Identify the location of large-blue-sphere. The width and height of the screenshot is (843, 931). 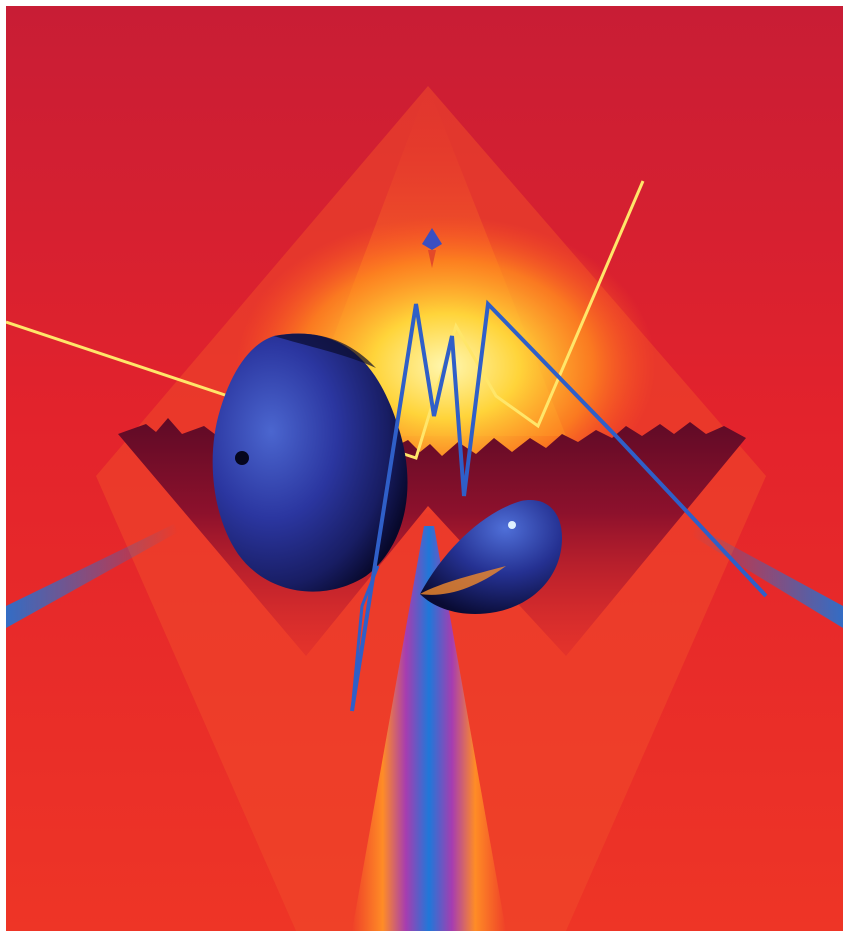
(310, 462).